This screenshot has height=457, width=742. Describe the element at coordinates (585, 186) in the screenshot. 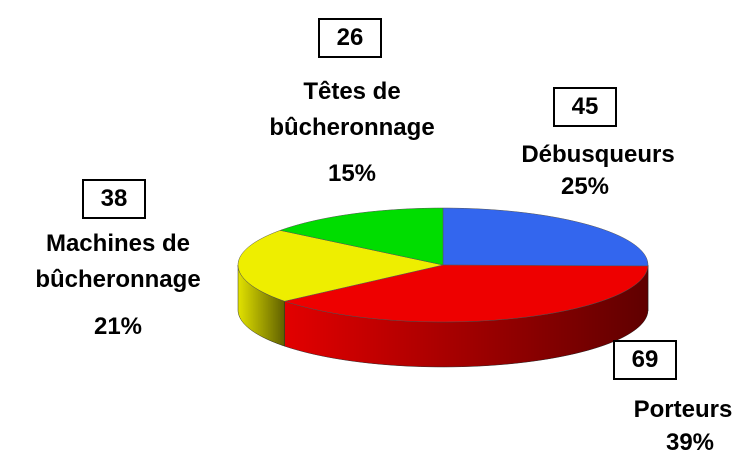

I see `percent-label: 25%` at that location.